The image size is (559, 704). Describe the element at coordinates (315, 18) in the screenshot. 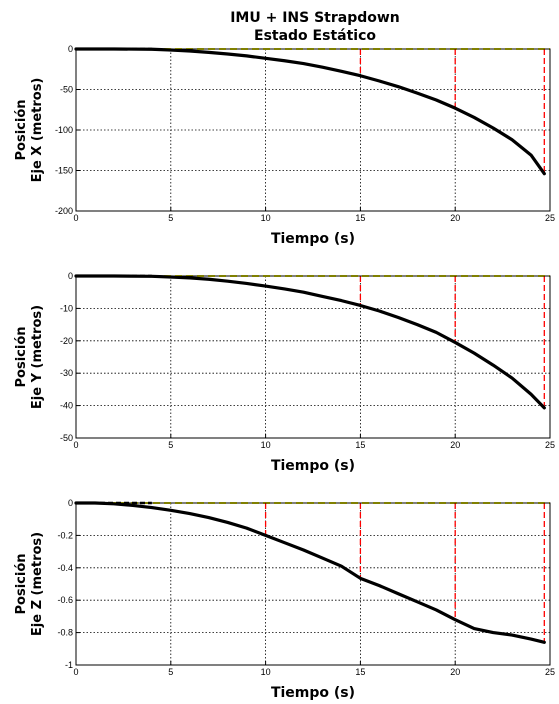

I see `figure-title-line1: IMU + INS Strapdown` at that location.